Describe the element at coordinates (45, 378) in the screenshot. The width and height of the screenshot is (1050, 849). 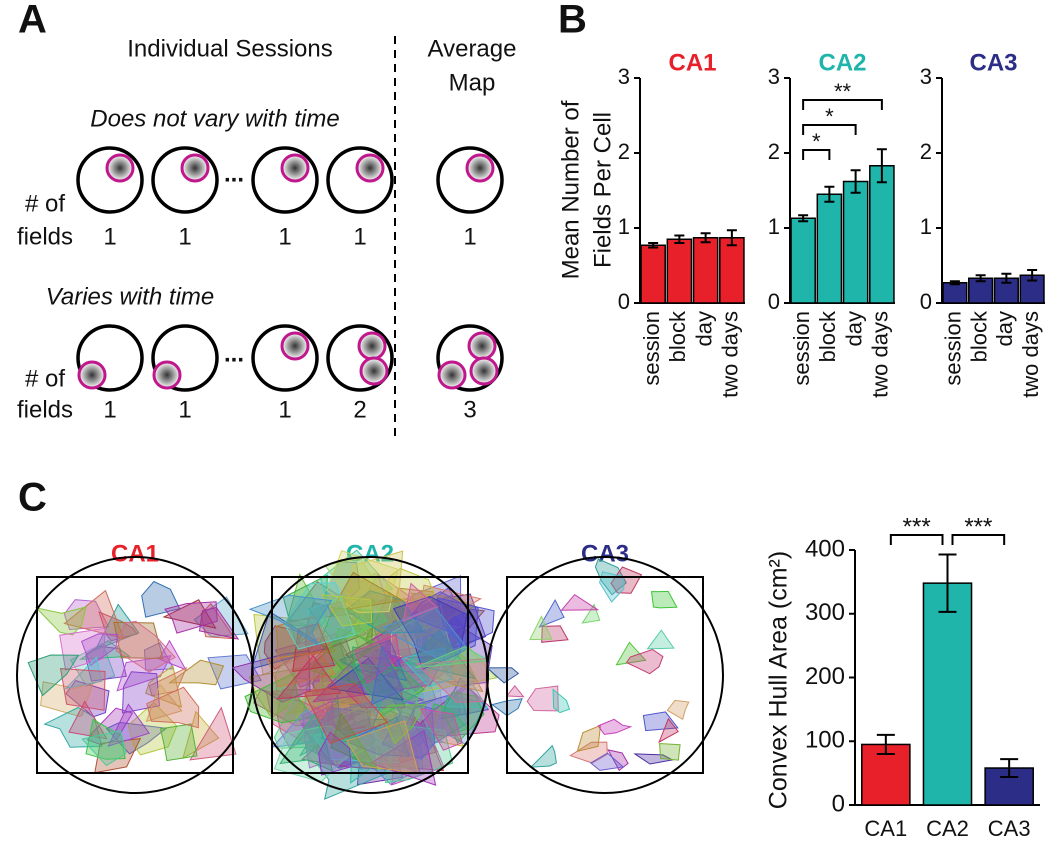
I see `fields-label: # of` at that location.